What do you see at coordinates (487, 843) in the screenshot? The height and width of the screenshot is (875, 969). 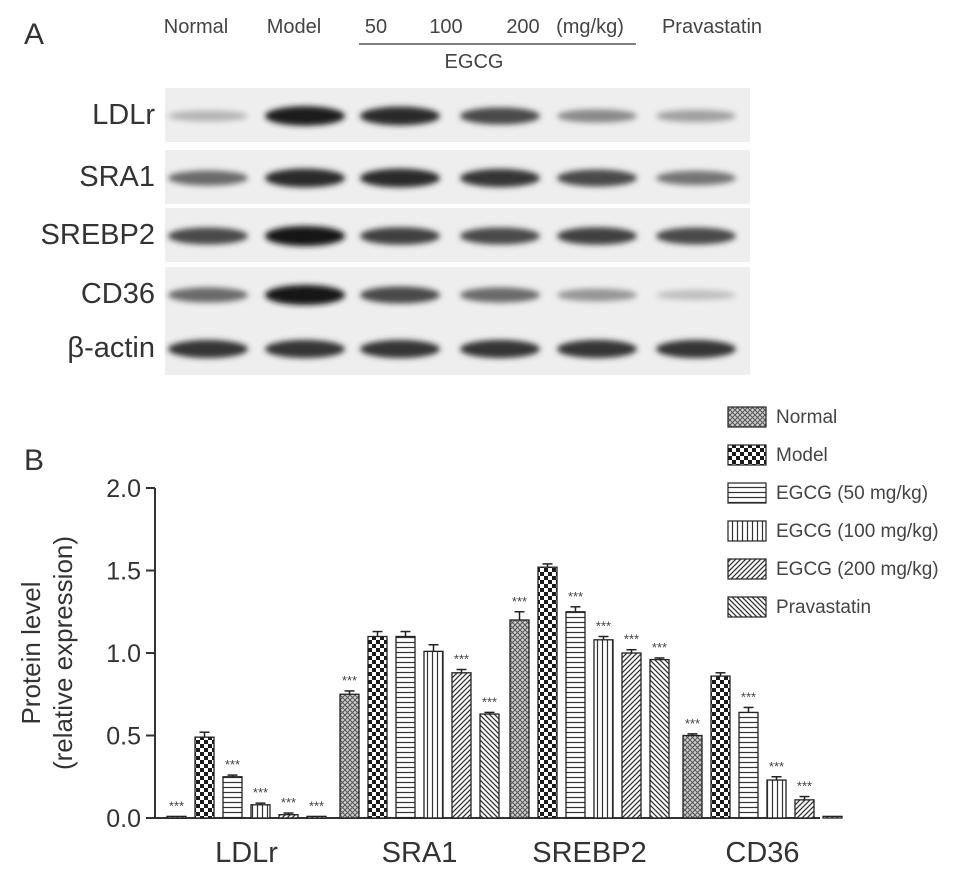 I see `x-axis: LDLr SRA1 SREBP2 CD36` at bounding box center [487, 843].